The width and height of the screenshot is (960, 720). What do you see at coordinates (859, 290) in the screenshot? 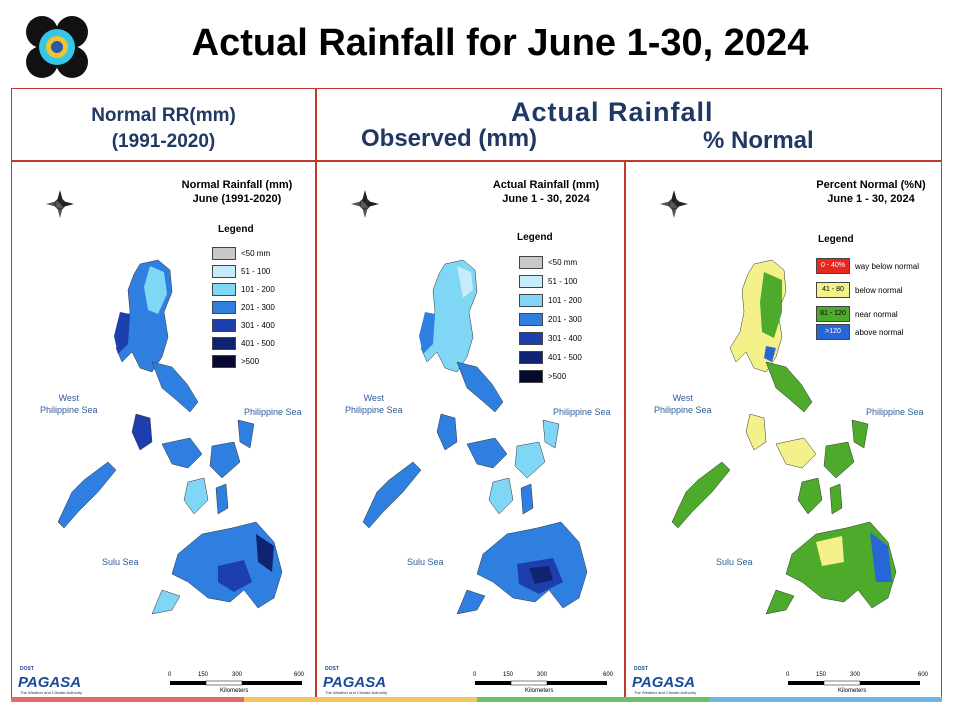
I see `legend-item: 41 - 80 below normal` at bounding box center [859, 290].